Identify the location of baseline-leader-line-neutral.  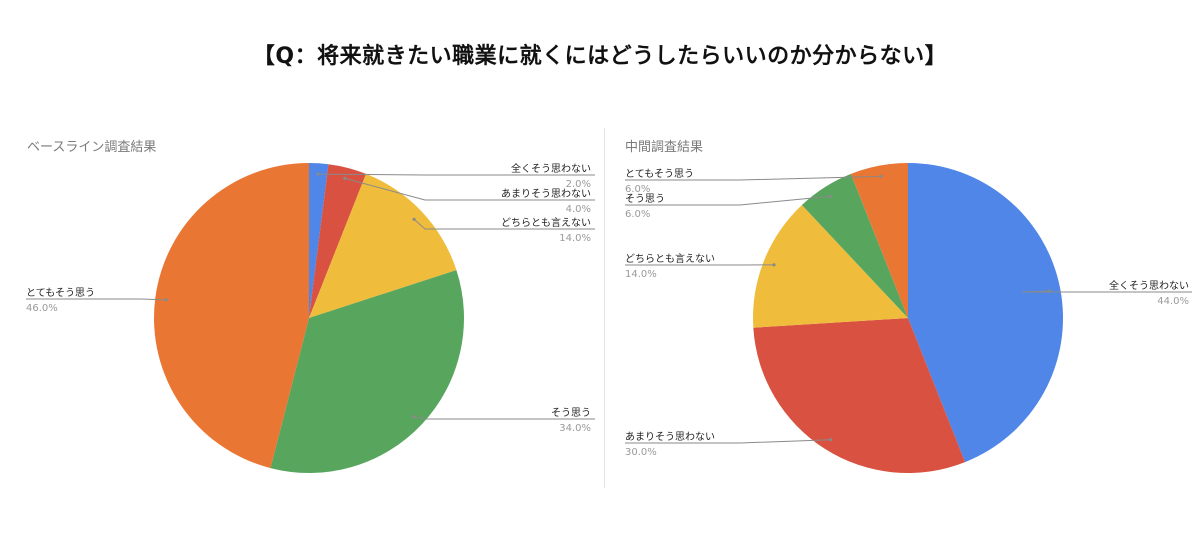
(504, 224).